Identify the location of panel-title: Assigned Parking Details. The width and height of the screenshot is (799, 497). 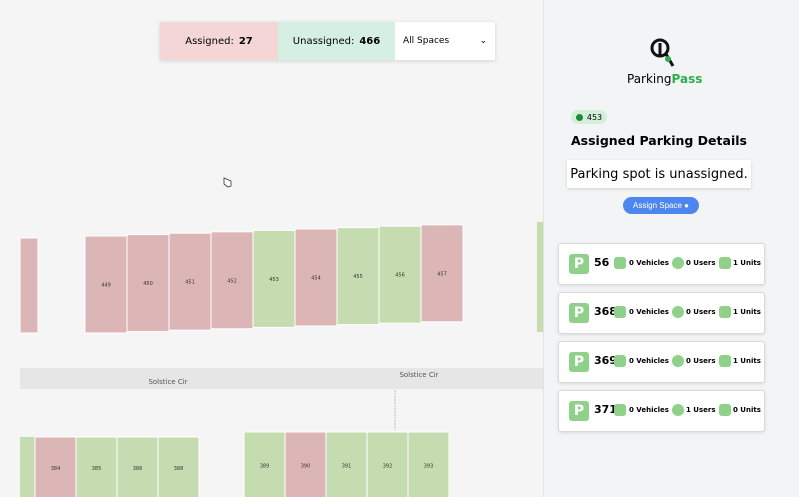
(659, 140).